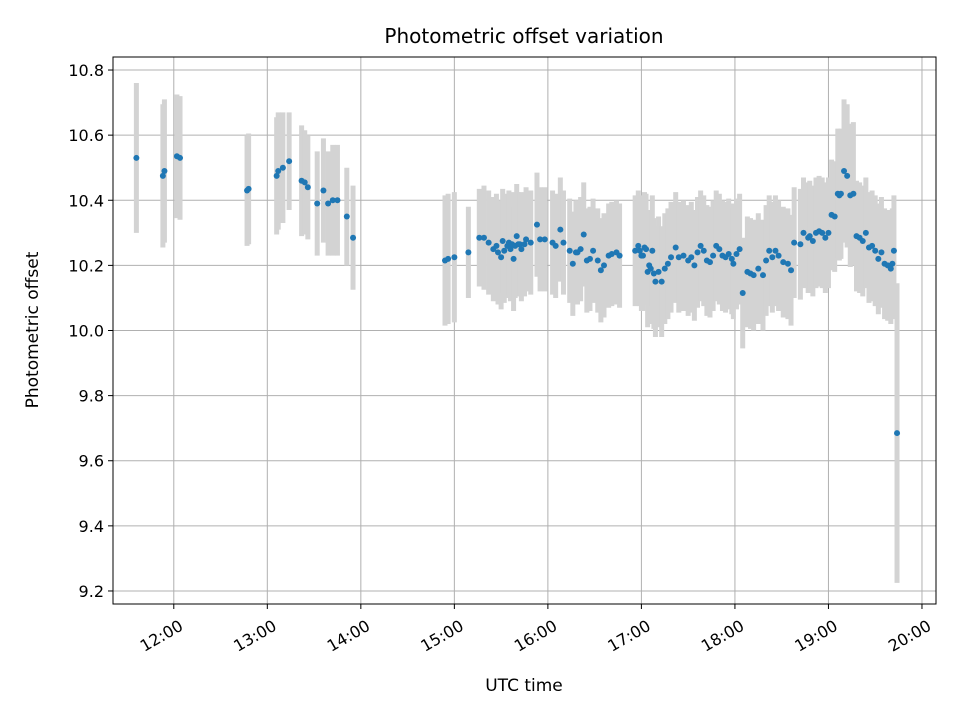 This screenshot has height=720, width=960. I want to click on chart-title: Photometric offset variation, so click(523, 36).